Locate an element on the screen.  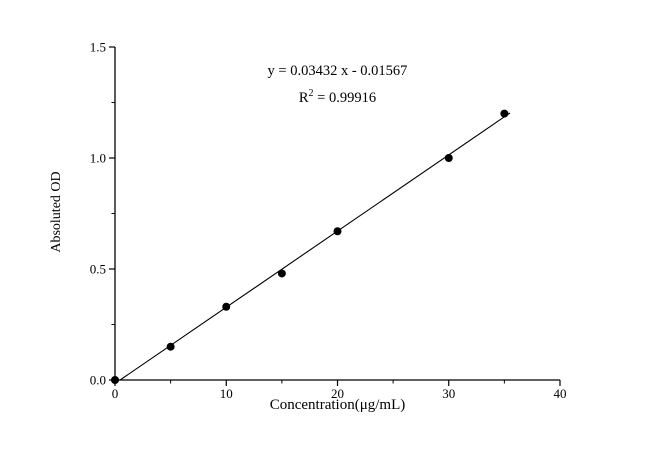
y-tick-label: 1.5 is located at coordinates (98, 47).